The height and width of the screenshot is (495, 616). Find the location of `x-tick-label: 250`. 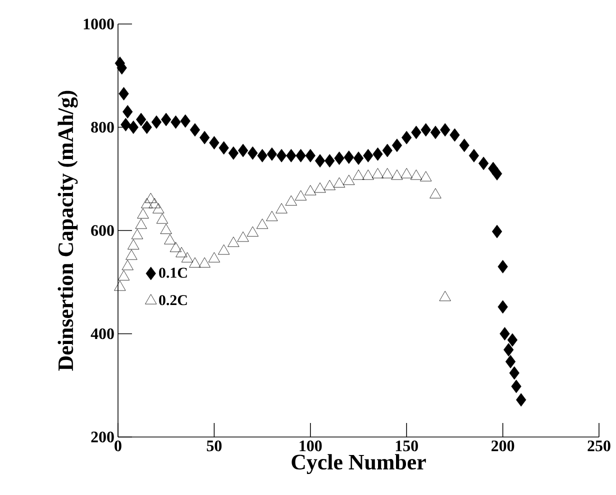

x-tick-label: 250 is located at coordinates (599, 446).